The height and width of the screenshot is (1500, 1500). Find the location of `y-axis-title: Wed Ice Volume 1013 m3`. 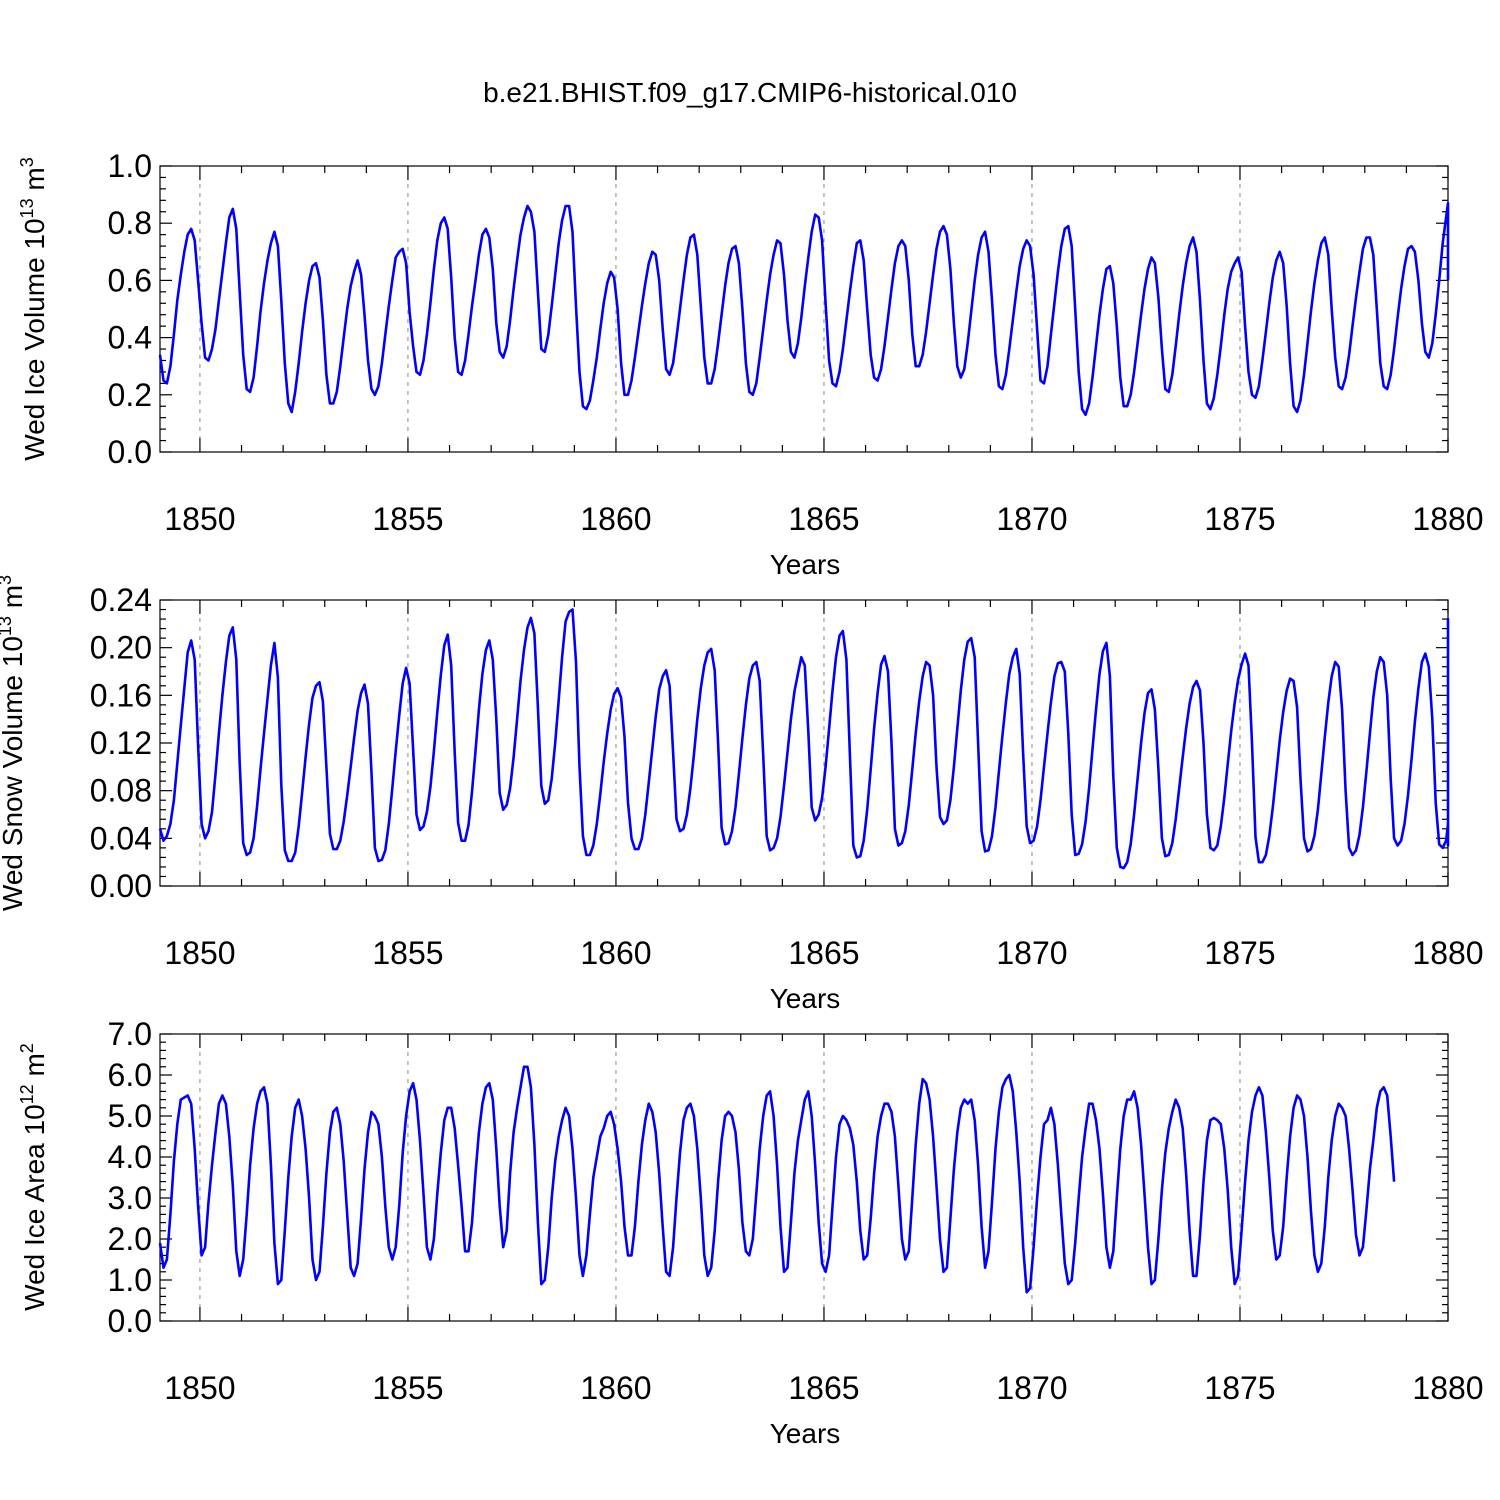

y-axis-title: Wed Ice Volume 1013 m3 is located at coordinates (33, 308).